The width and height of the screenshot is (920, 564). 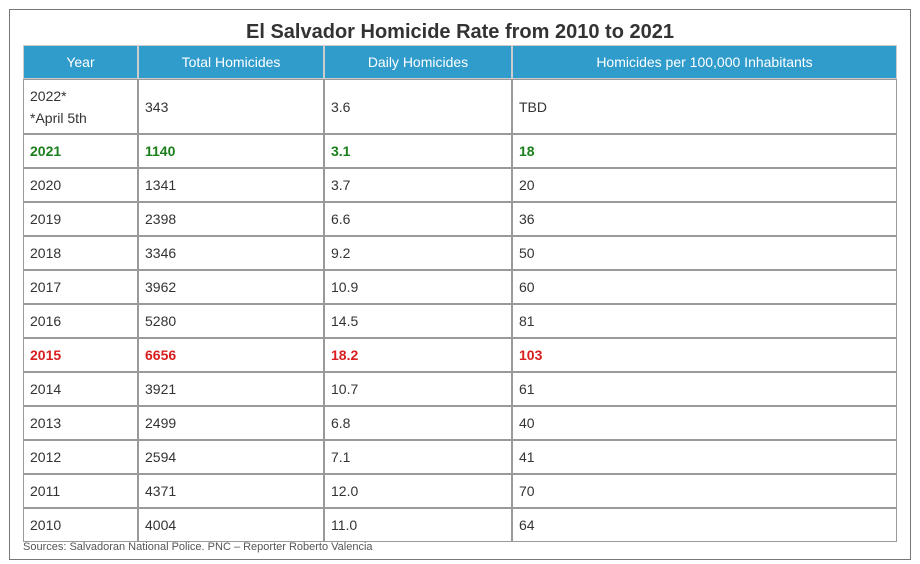 I want to click on cell-daily-homicides: 7.1, so click(x=418, y=457).